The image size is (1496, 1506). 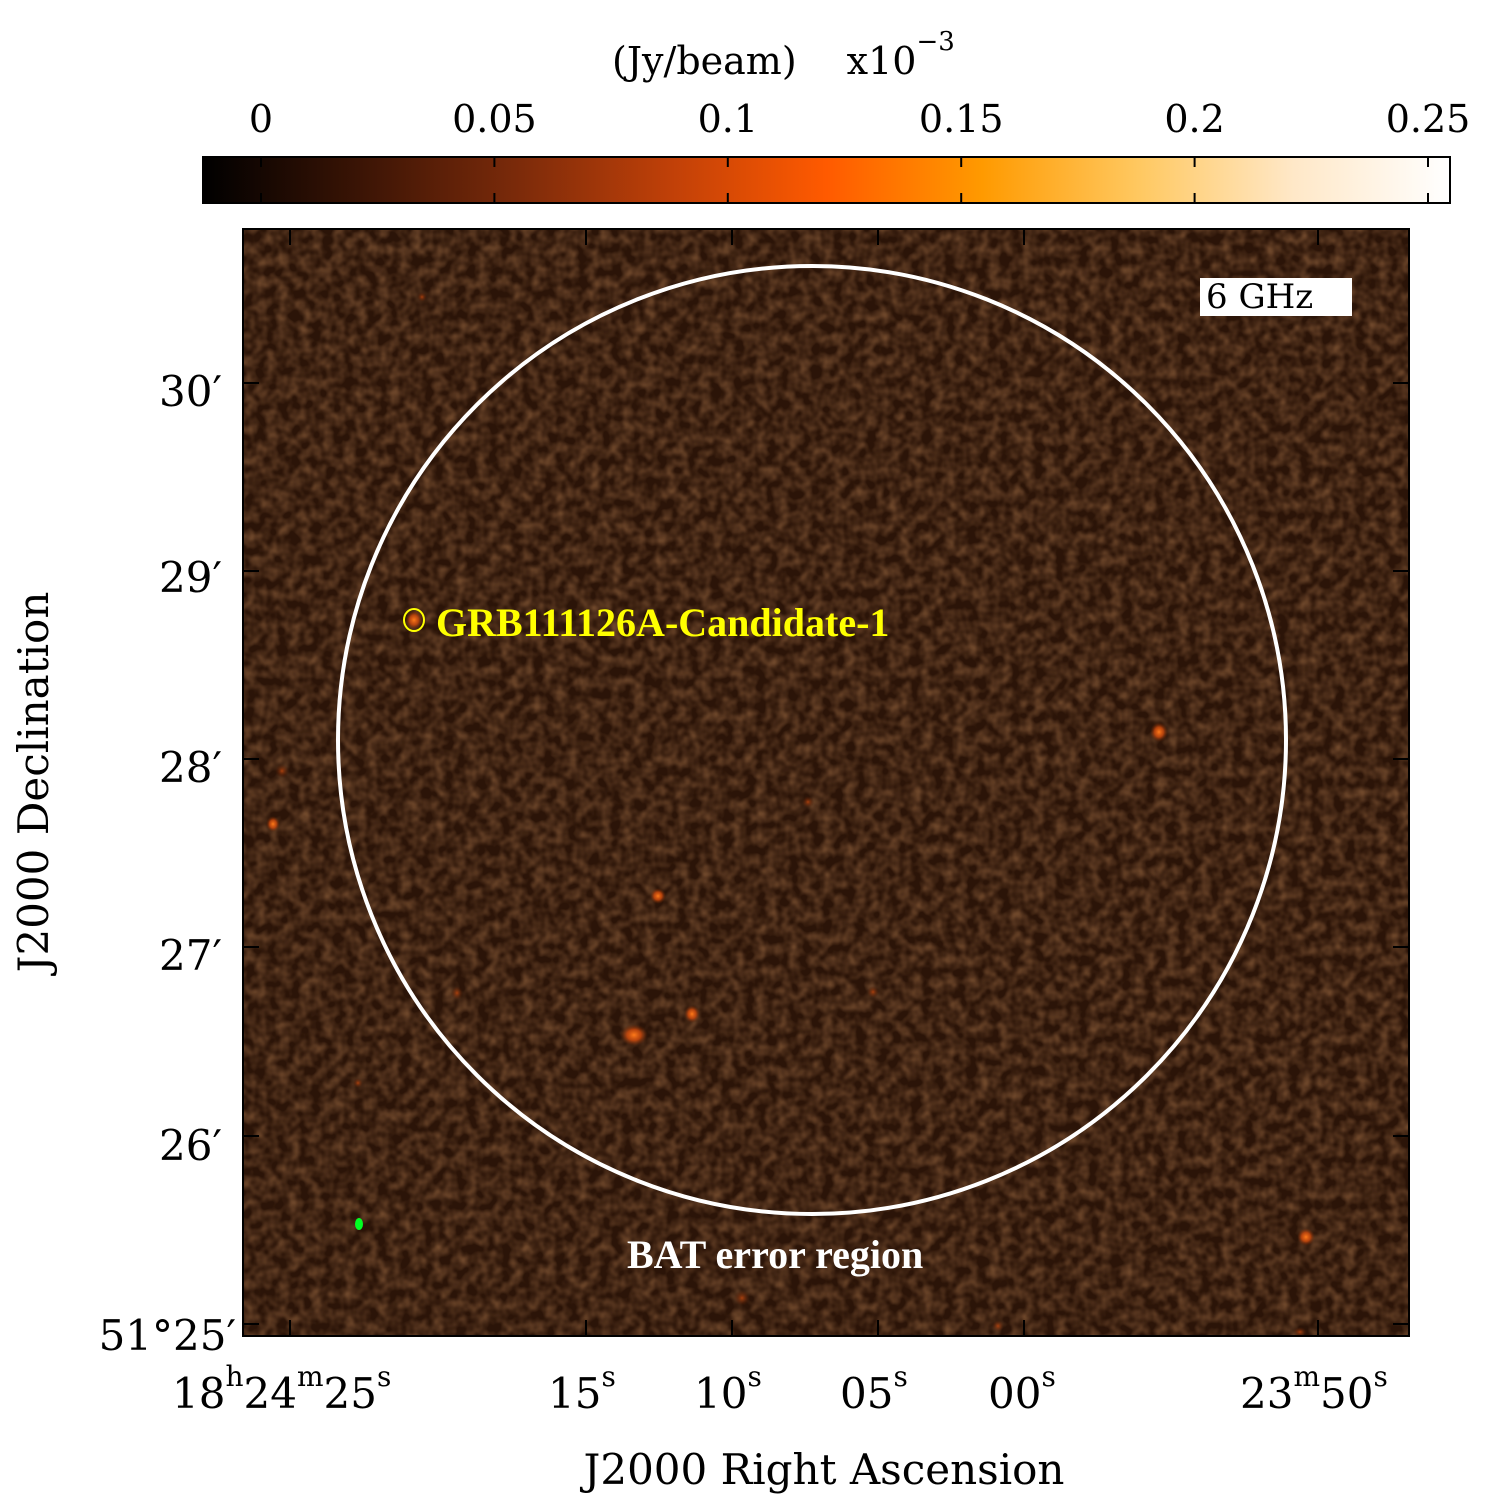 What do you see at coordinates (494, 119) in the screenshot?
I see `colorbar-tick-label: 0.05` at bounding box center [494, 119].